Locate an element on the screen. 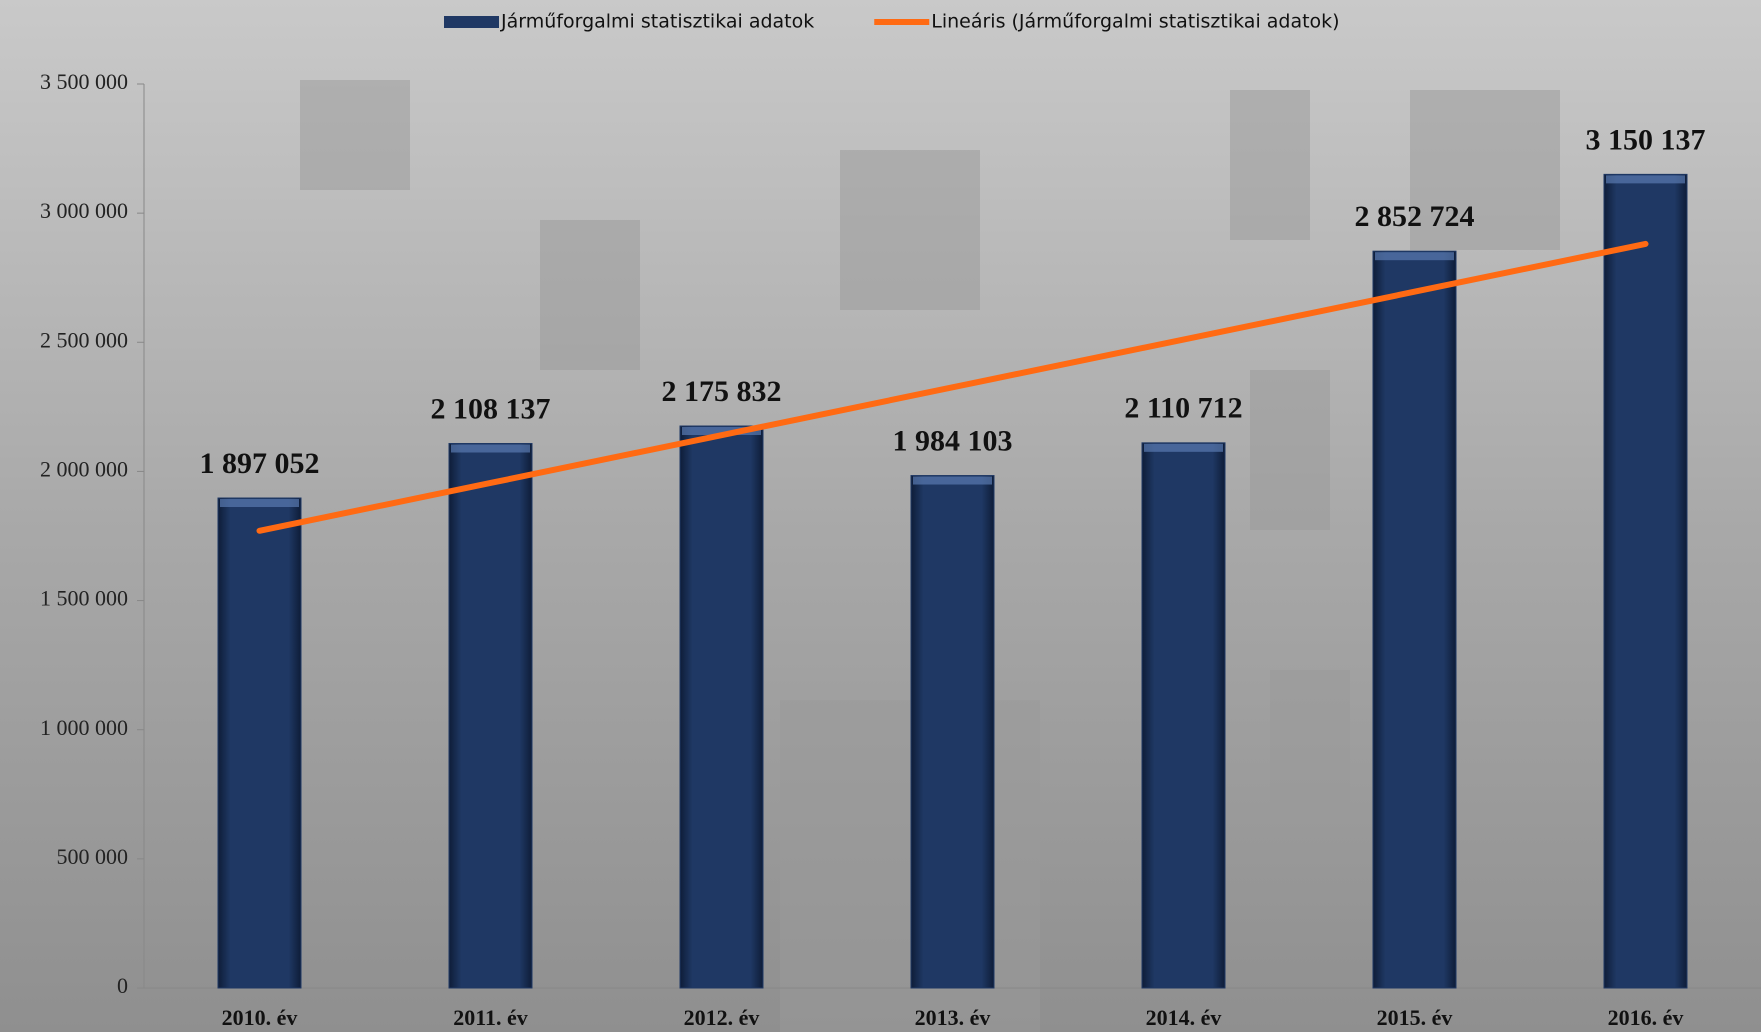 The image size is (1761, 1032). legend-swatch is located at coordinates (471, 22).